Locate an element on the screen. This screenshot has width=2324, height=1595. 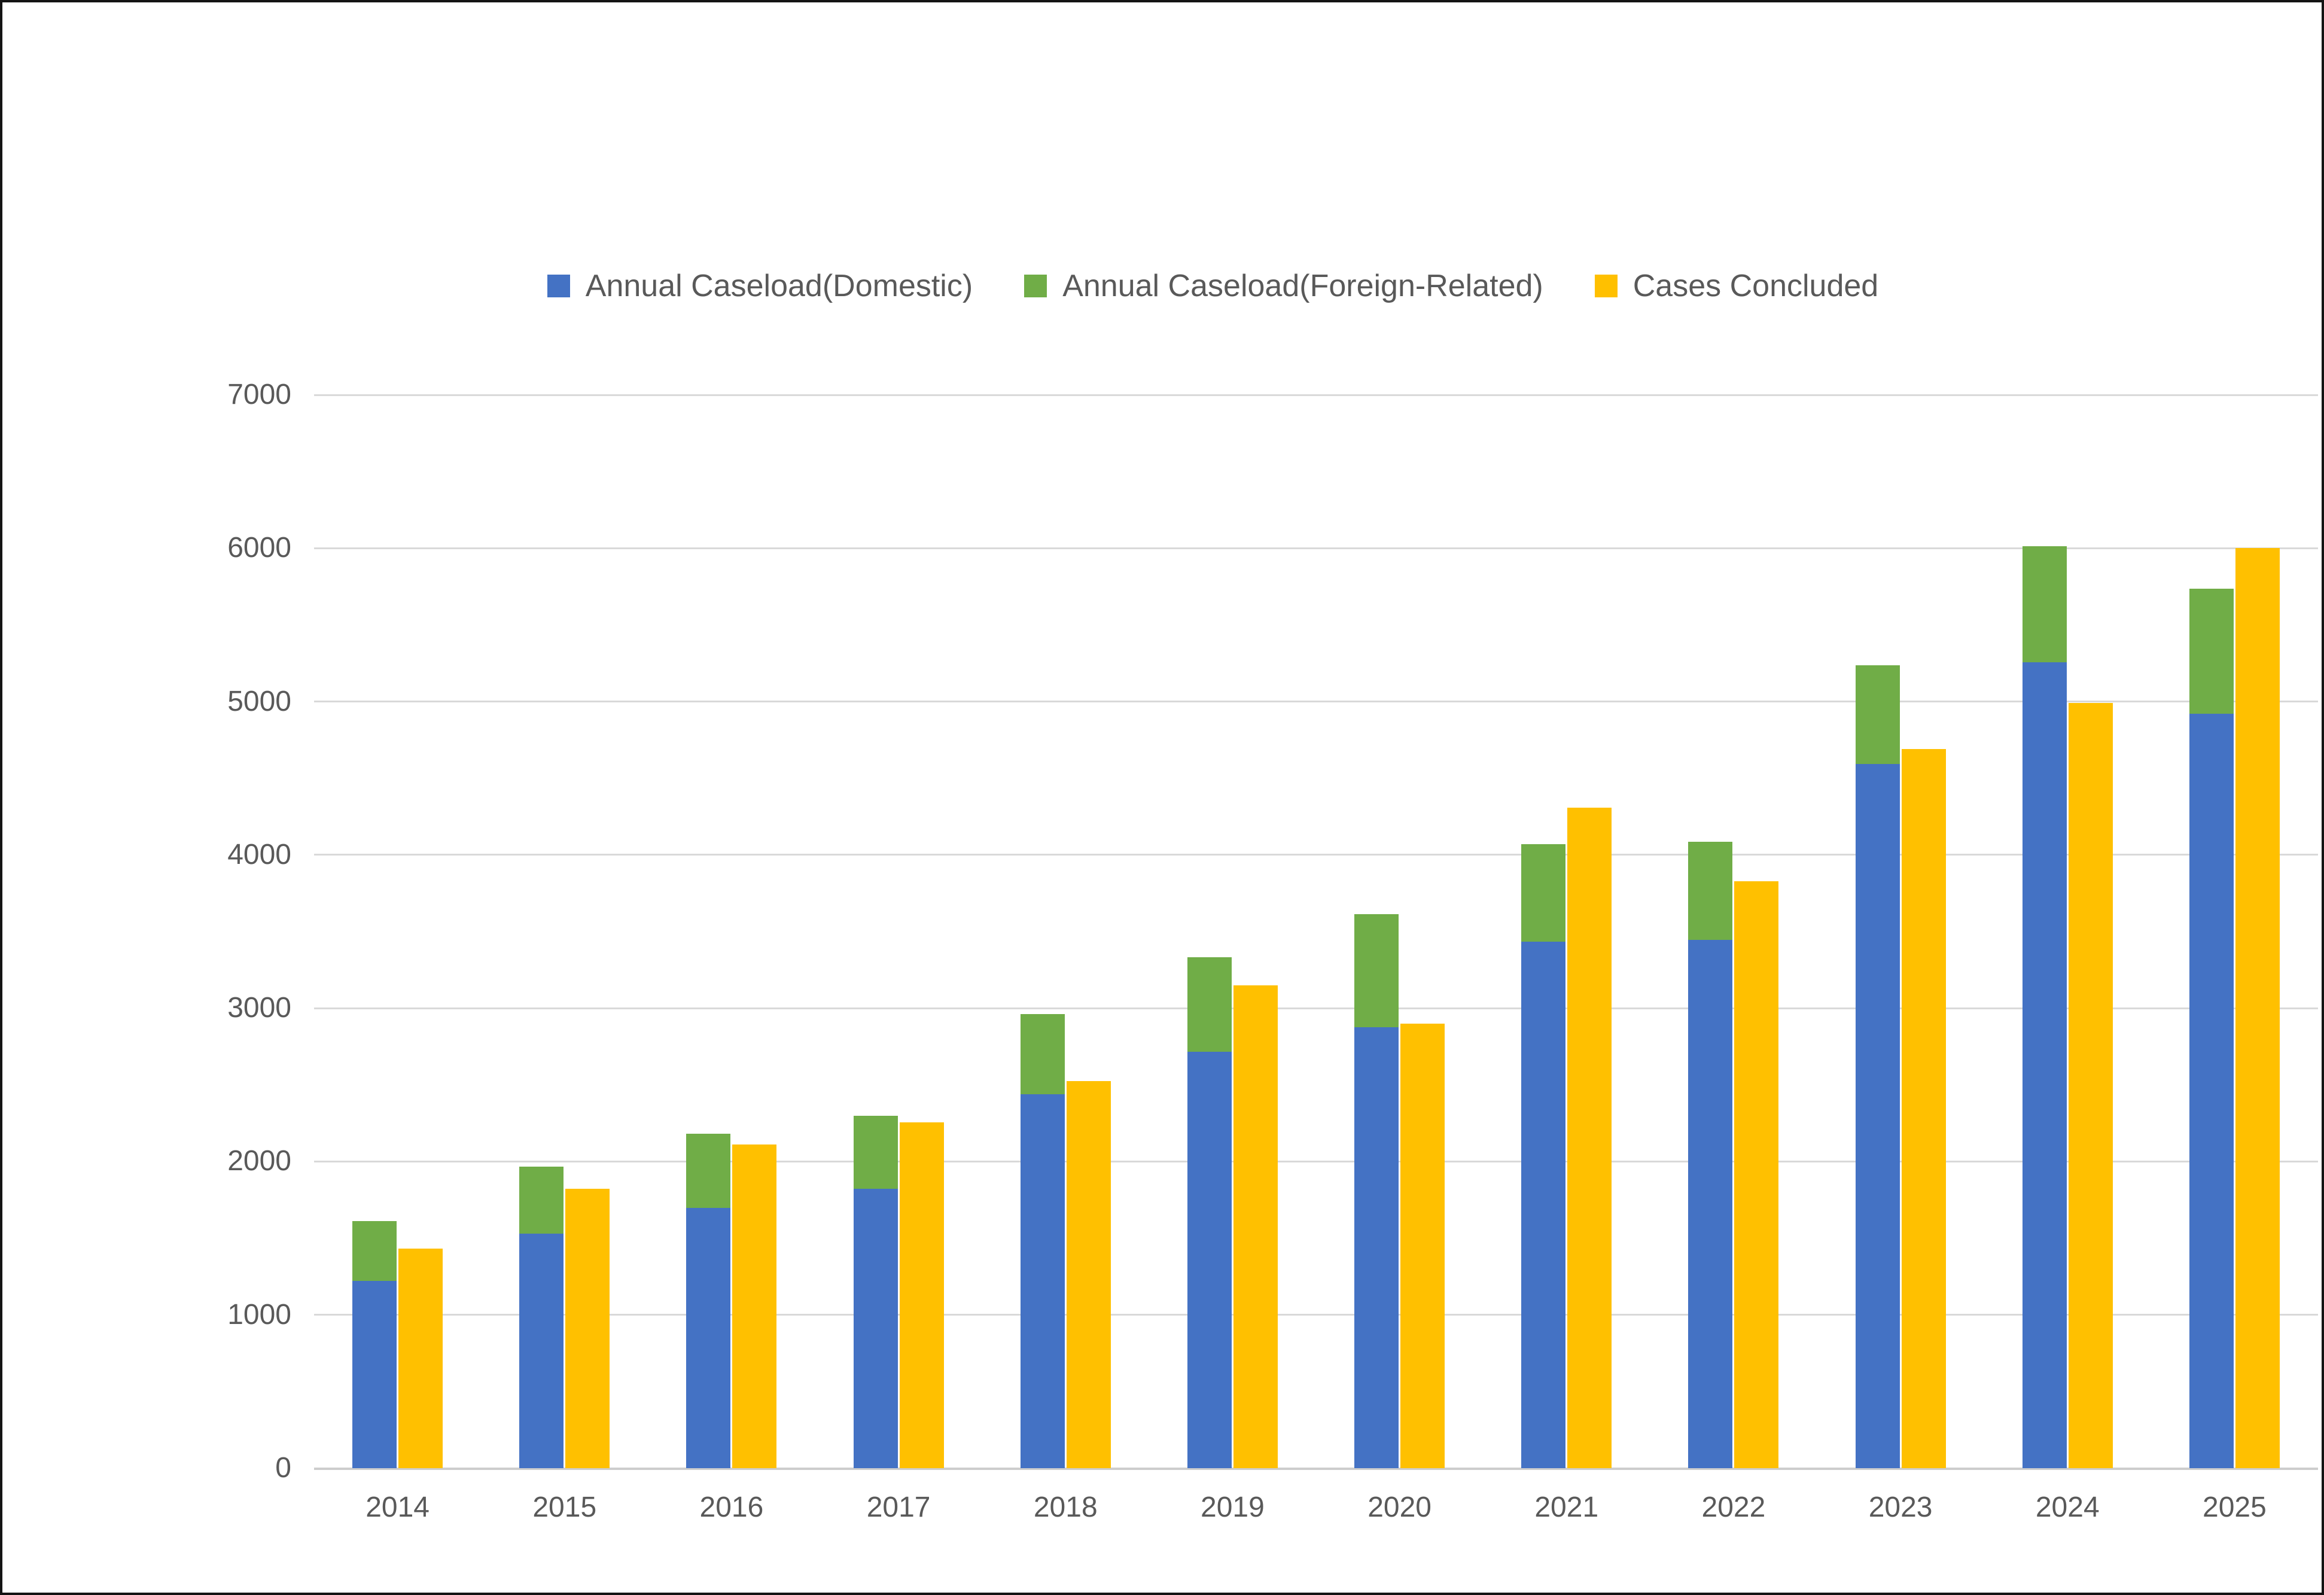
bar-group-2021 is located at coordinates (1566, 931).